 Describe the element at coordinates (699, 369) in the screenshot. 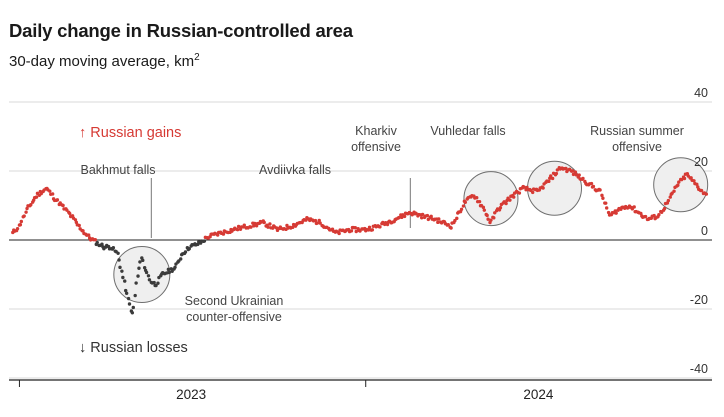

I see `y-tick-label: -40` at that location.